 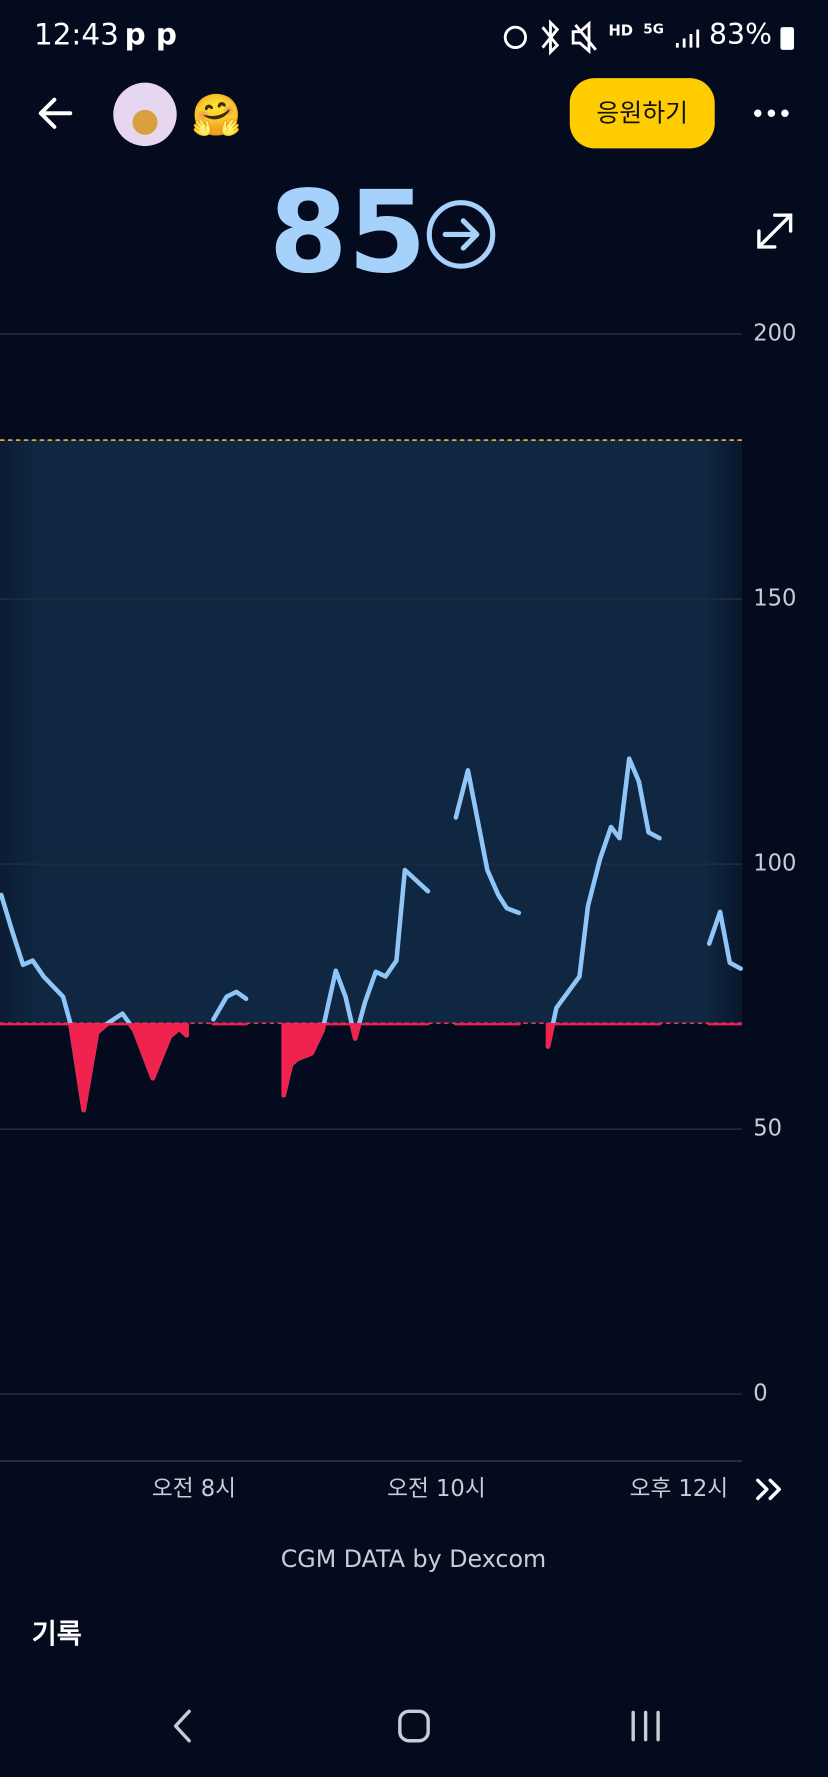 What do you see at coordinates (194, 1489) in the screenshot?
I see `x-tick-label: 오전 8시` at bounding box center [194, 1489].